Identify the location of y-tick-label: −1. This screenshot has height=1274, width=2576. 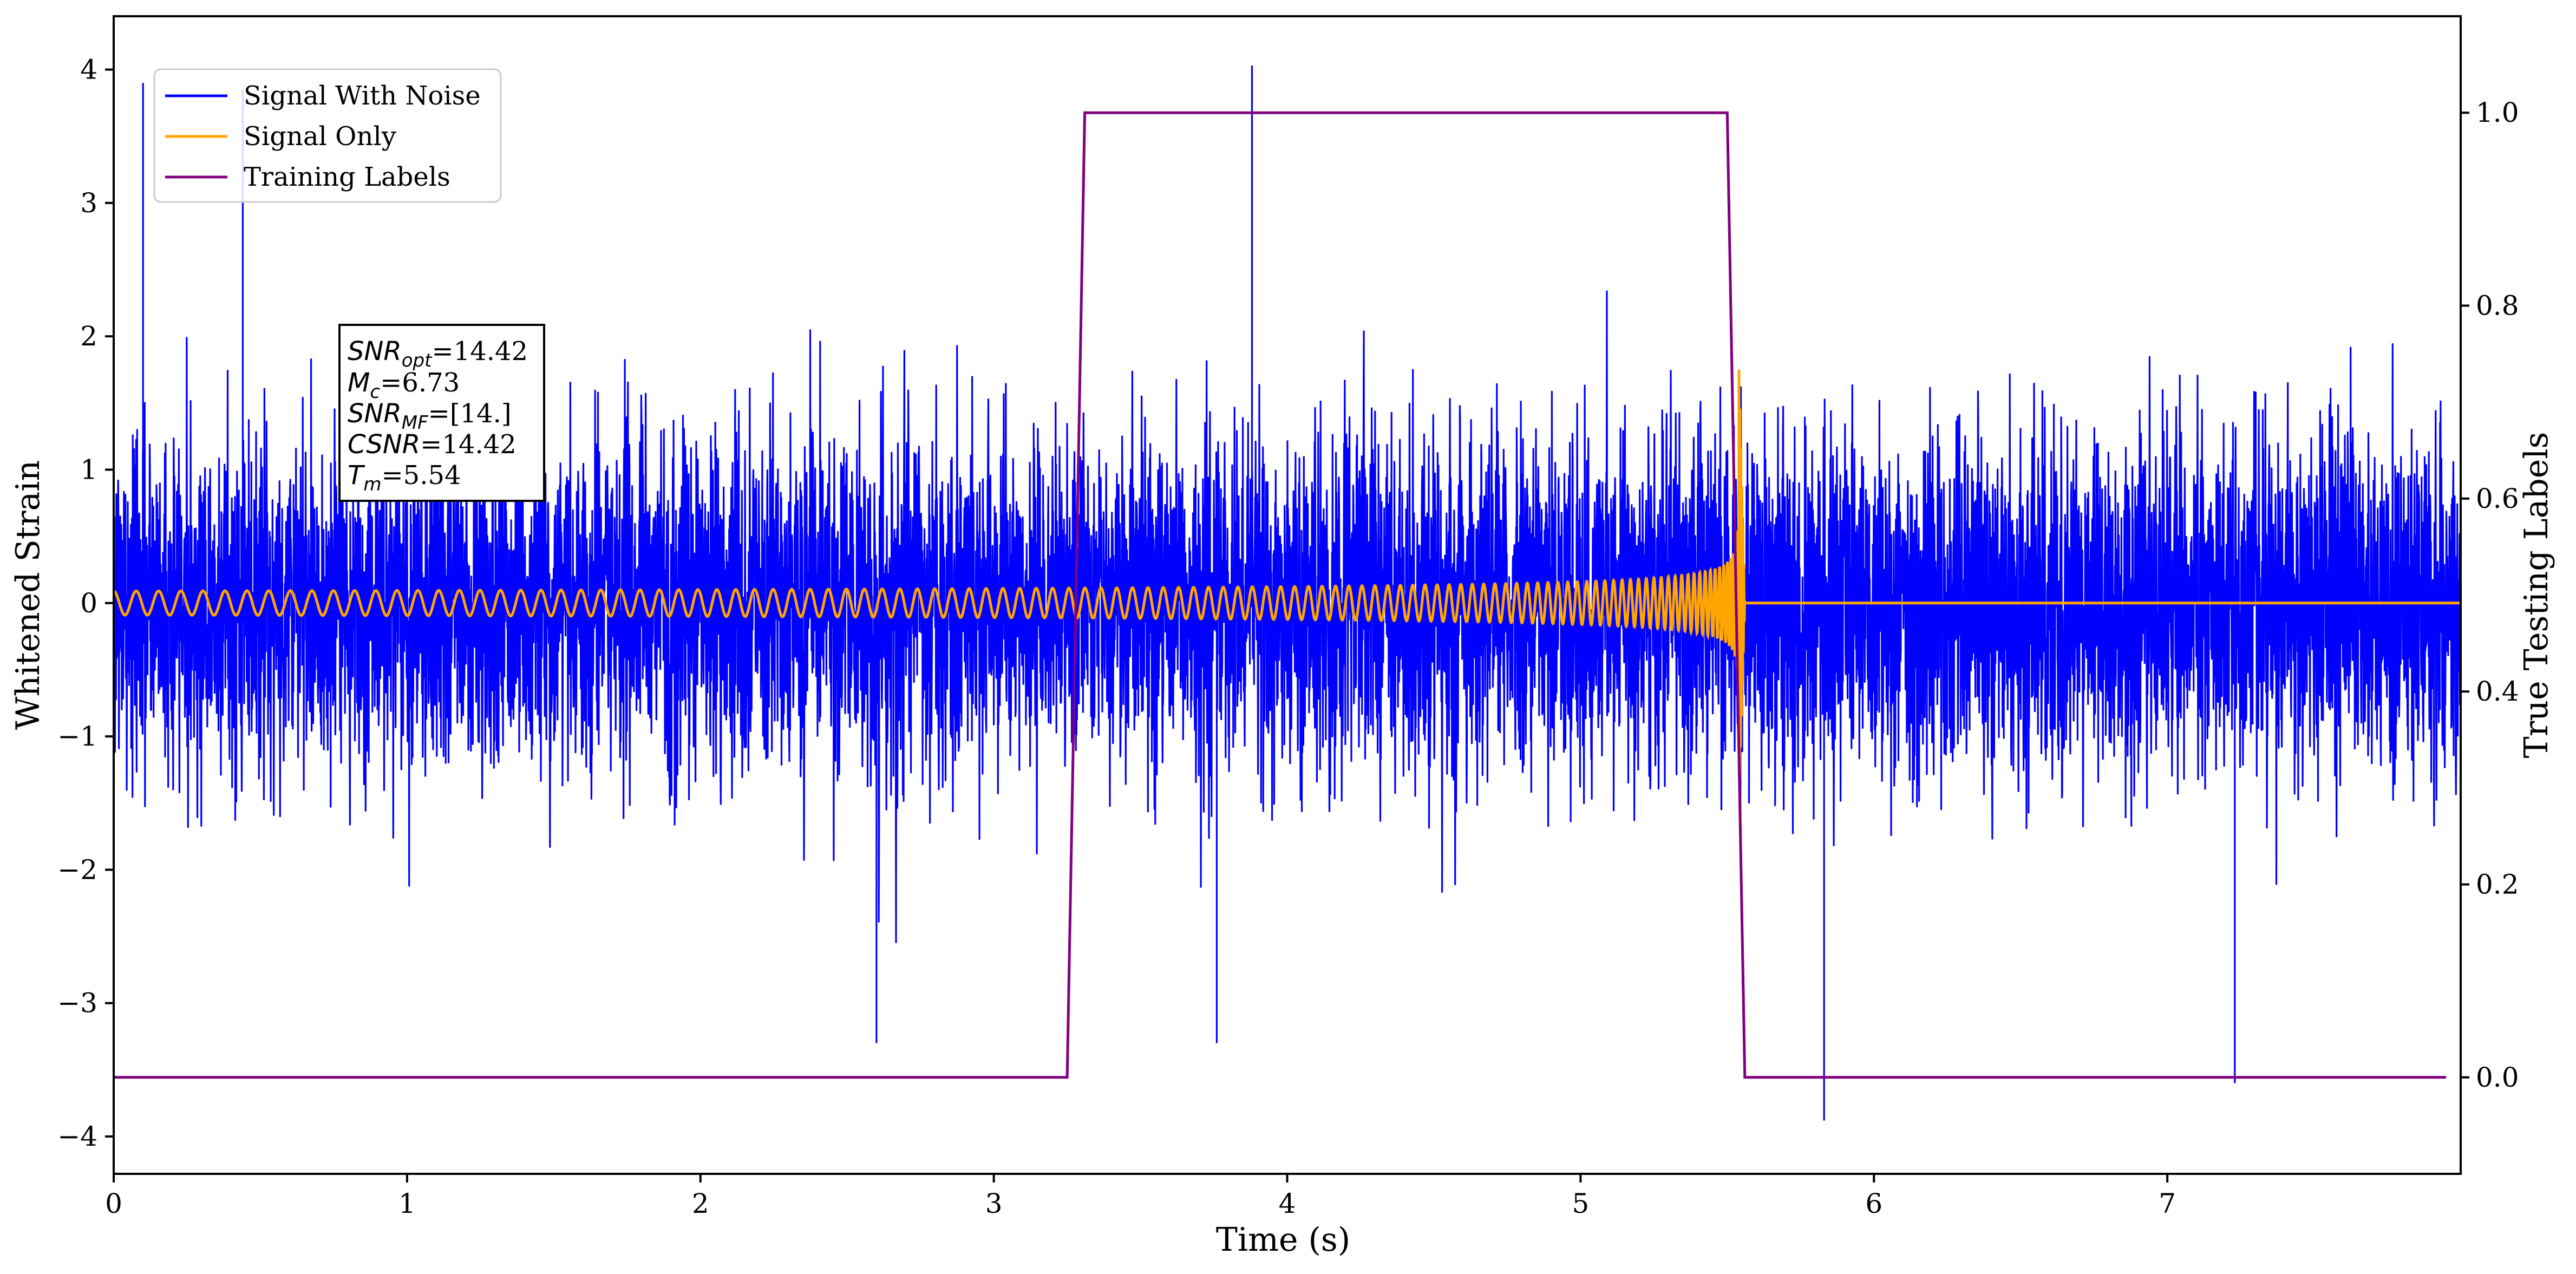
(77, 736).